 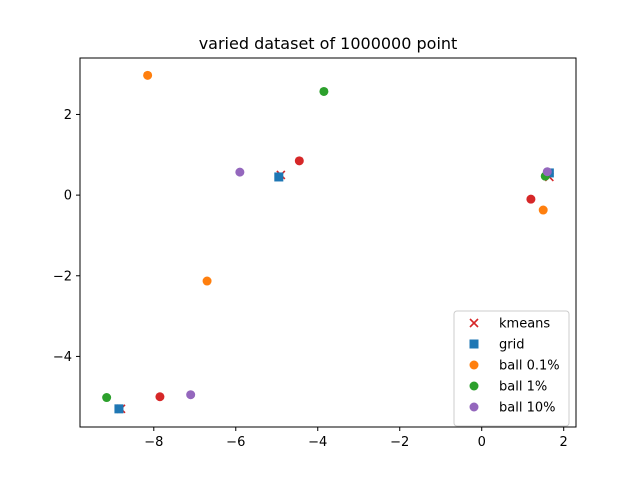 I want to click on x-tick-label: 0, so click(x=482, y=442).